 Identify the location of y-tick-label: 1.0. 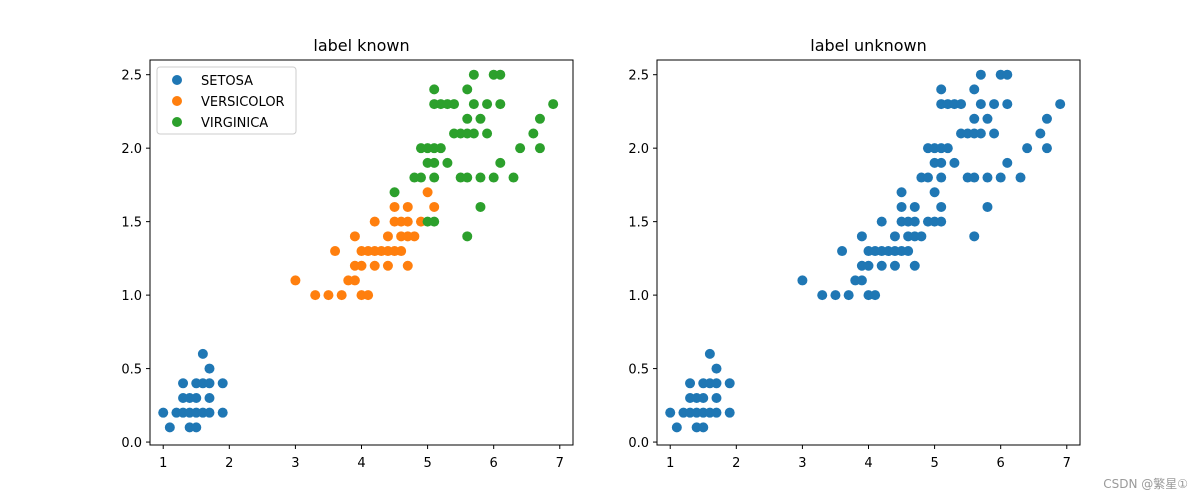
(638, 296).